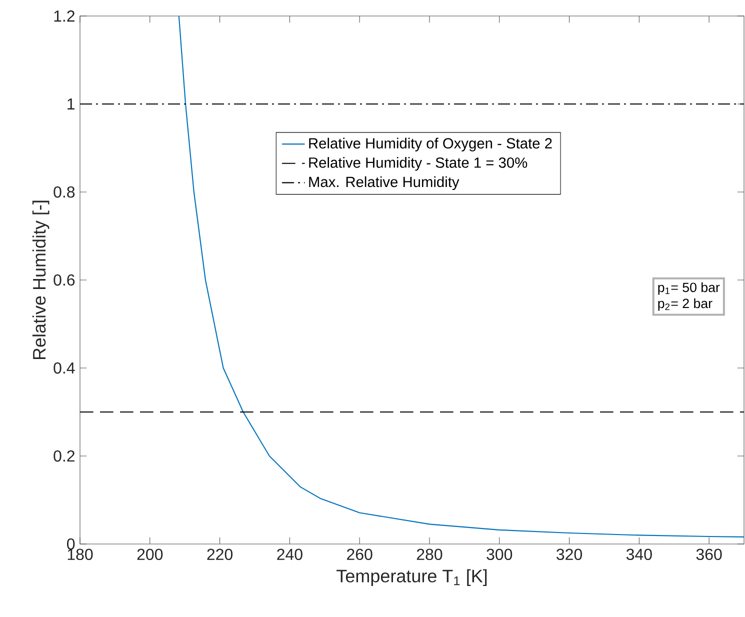 The width and height of the screenshot is (745, 617). I want to click on y-tick-label: 1, so click(71, 104).